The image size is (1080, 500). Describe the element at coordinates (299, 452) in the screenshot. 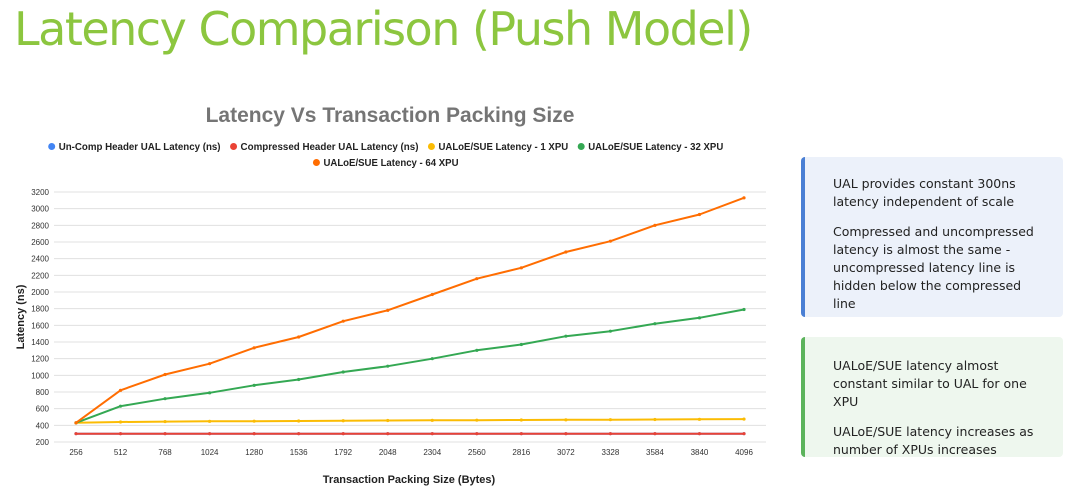

I see `x-tick-label: 1536` at that location.